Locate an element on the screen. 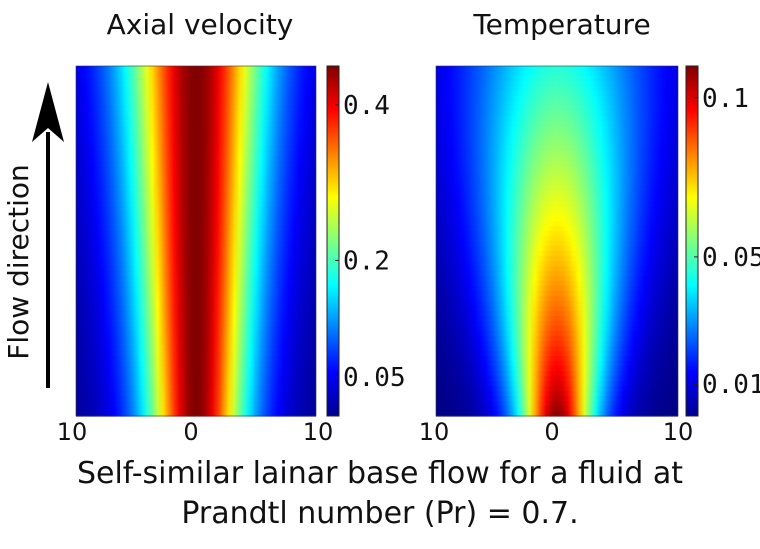  temperature-x-tick-center: 0 is located at coordinates (551, 432).